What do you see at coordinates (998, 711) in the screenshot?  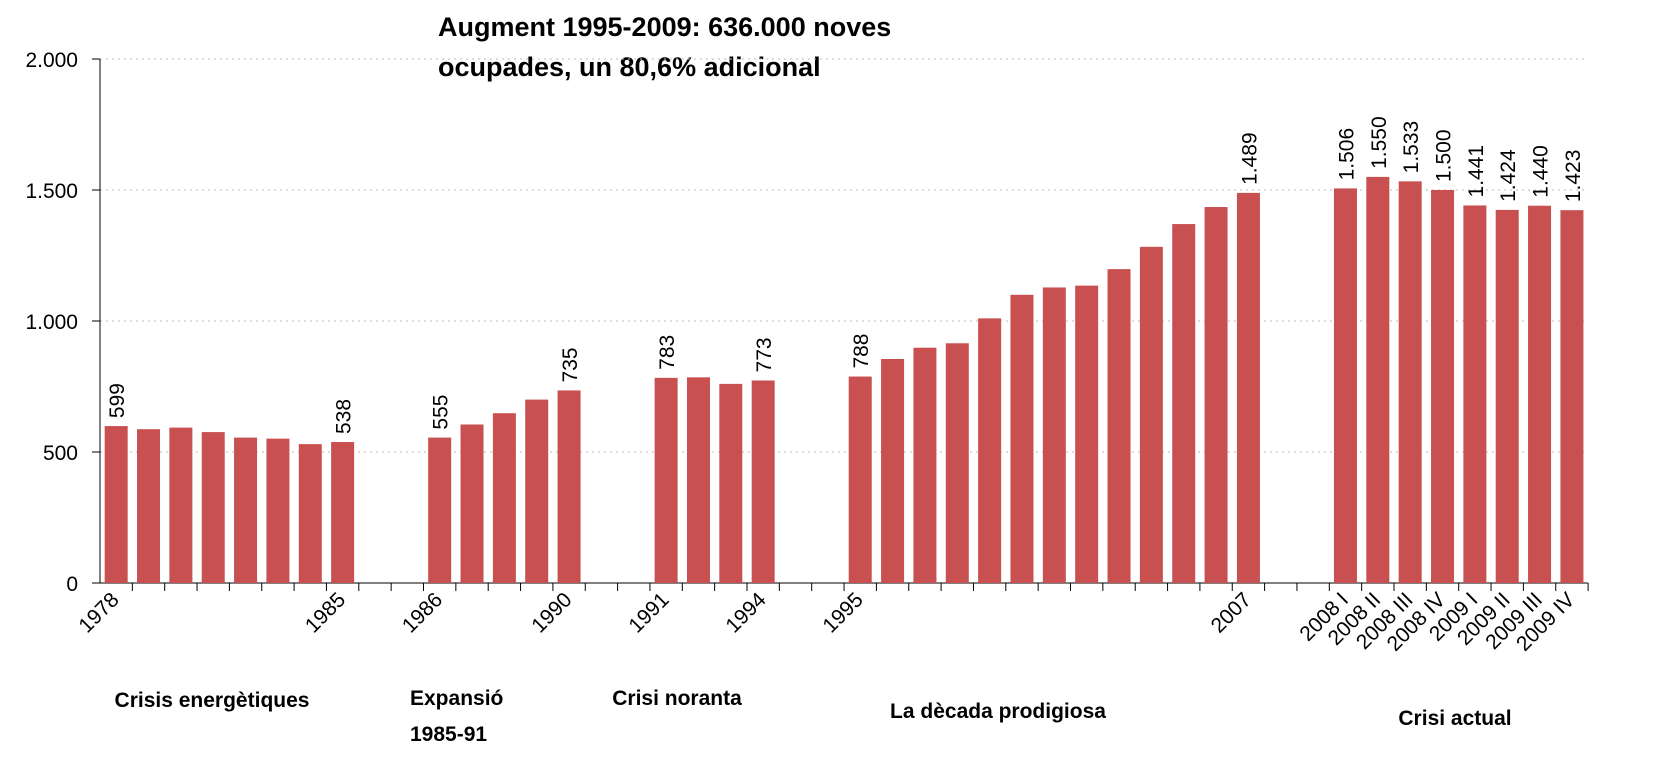 I see `annotation: La dècada prodigiosa` at bounding box center [998, 711].